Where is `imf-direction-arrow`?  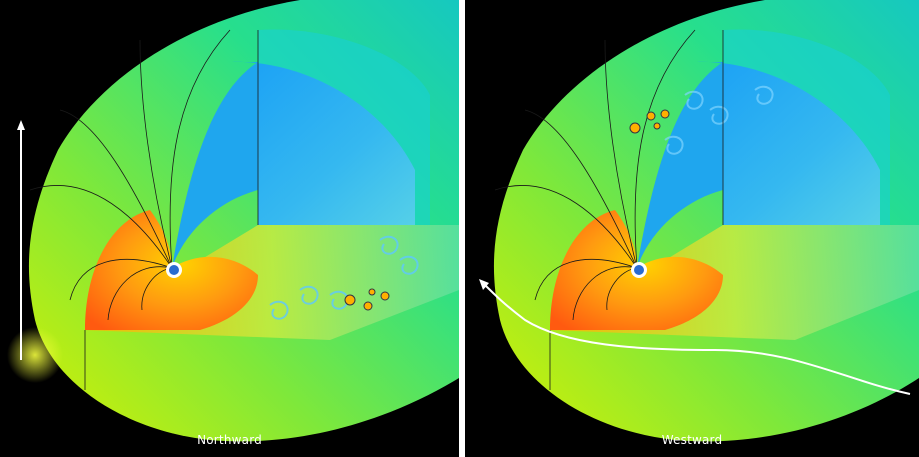 imf-direction-arrow is located at coordinates (696, 338).